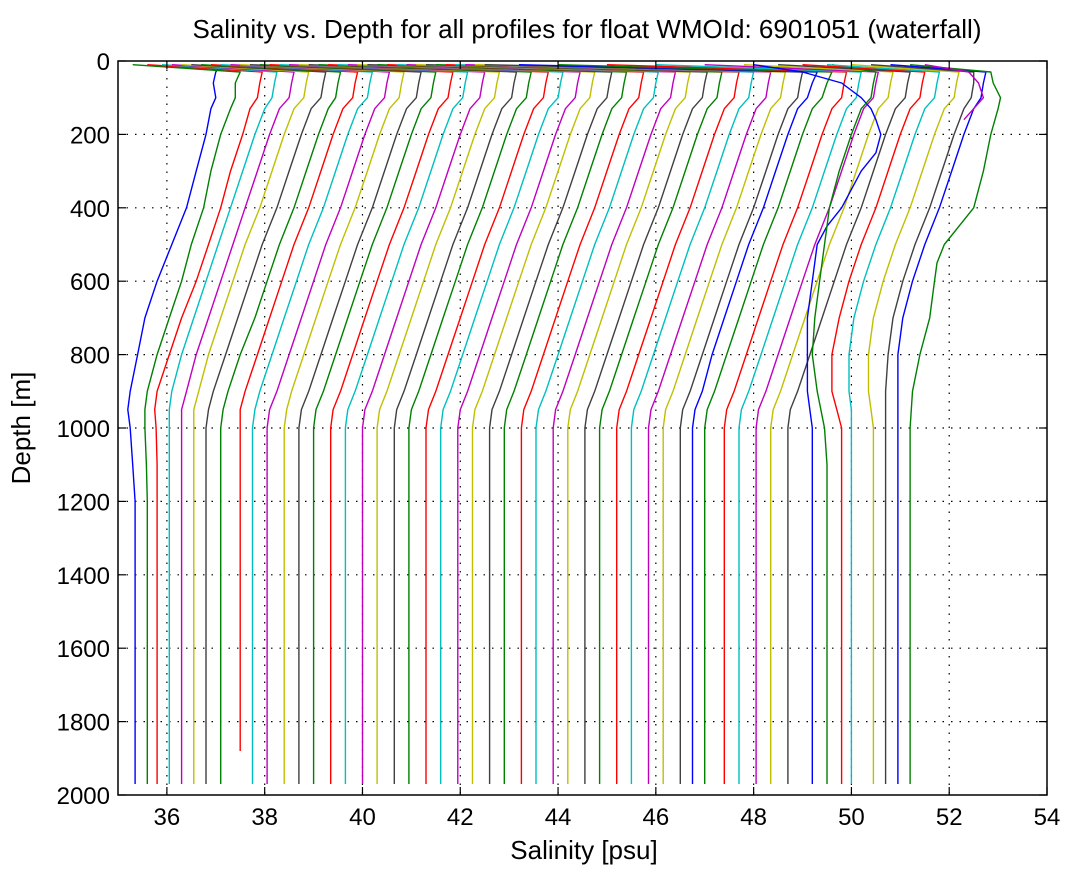 Image resolution: width=1073 pixels, height=871 pixels. What do you see at coordinates (753, 817) in the screenshot?
I see `x-tick-label: 48` at bounding box center [753, 817].